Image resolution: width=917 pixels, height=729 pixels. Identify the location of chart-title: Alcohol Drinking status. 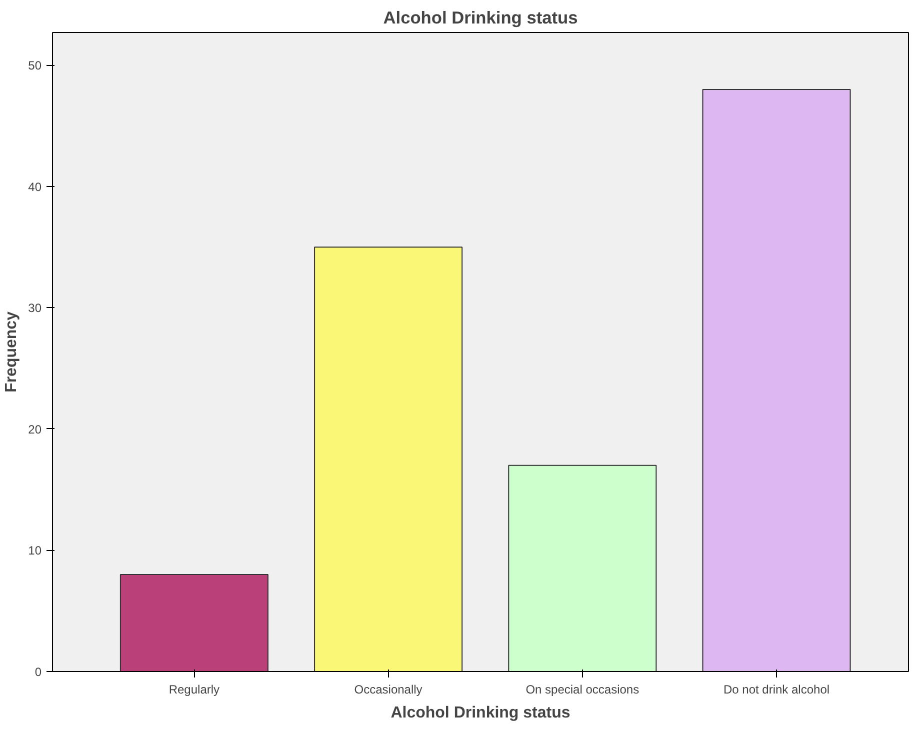
(480, 18).